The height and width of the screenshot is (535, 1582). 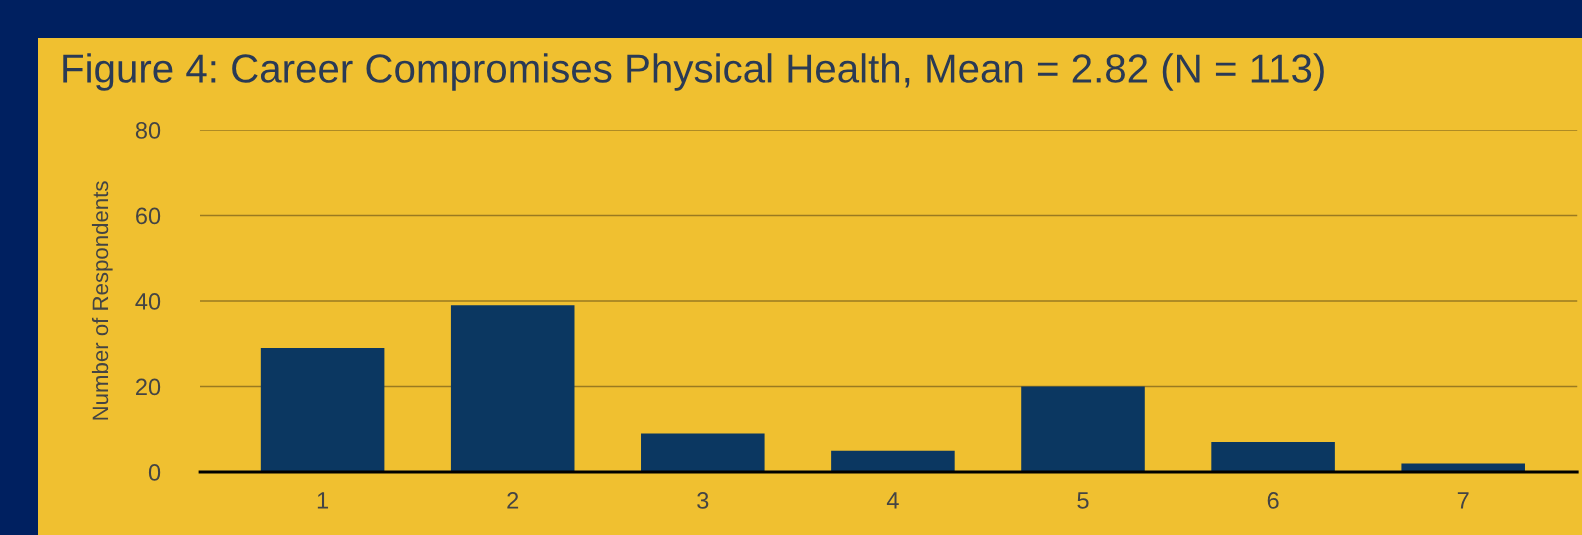 What do you see at coordinates (148, 130) in the screenshot?
I see `y-tick-label: 80` at bounding box center [148, 130].